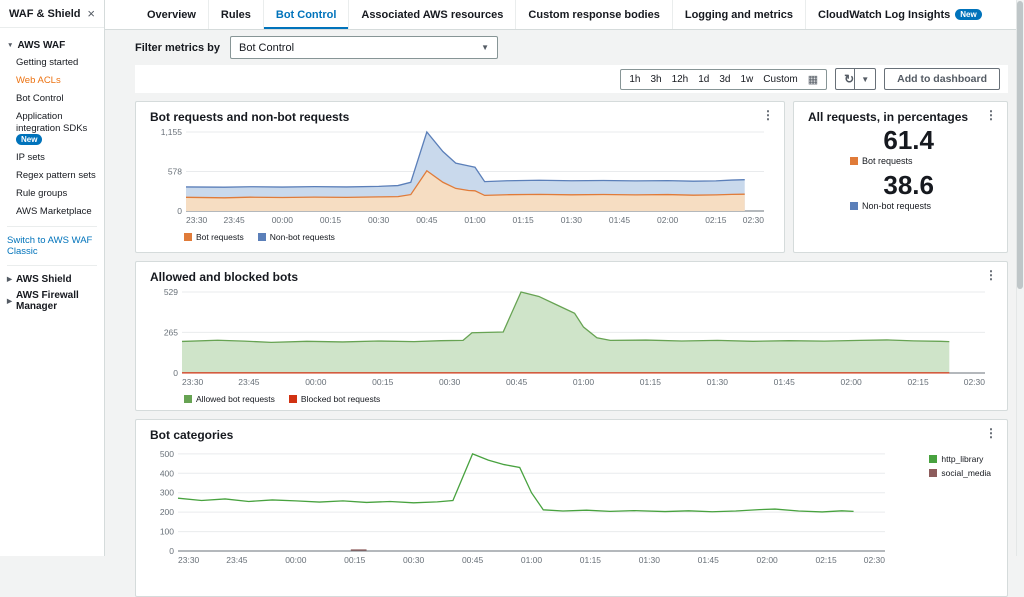  I want to click on svg-text: 00:00, so click(283, 220).